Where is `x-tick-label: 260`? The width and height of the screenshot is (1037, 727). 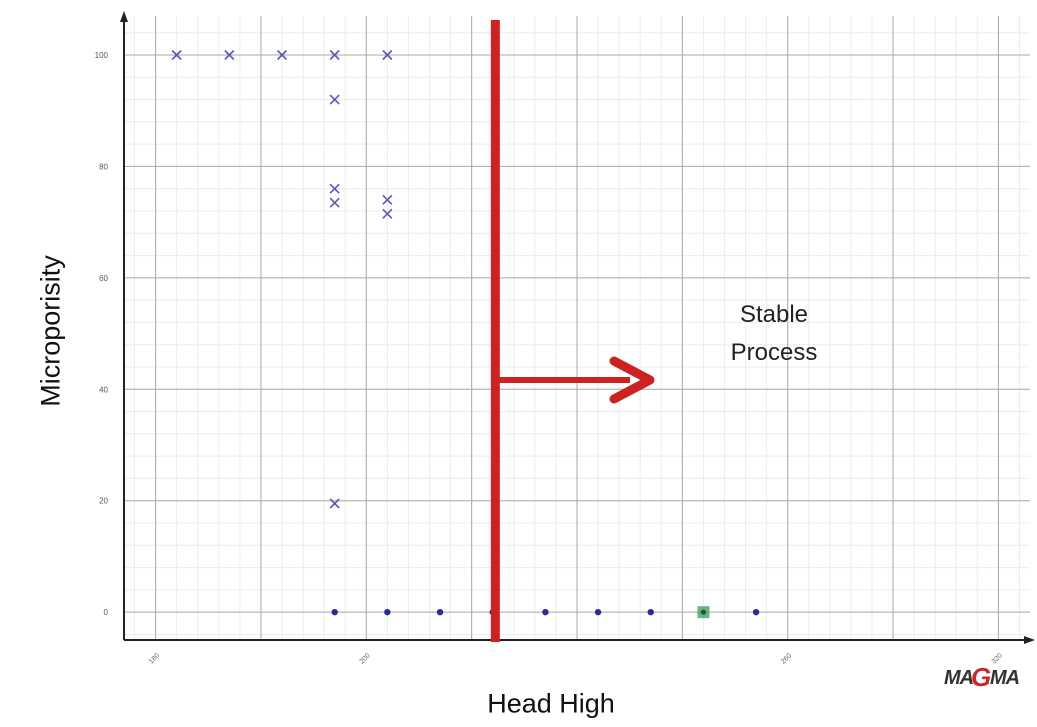 x-tick-label: 260 is located at coordinates (786, 658).